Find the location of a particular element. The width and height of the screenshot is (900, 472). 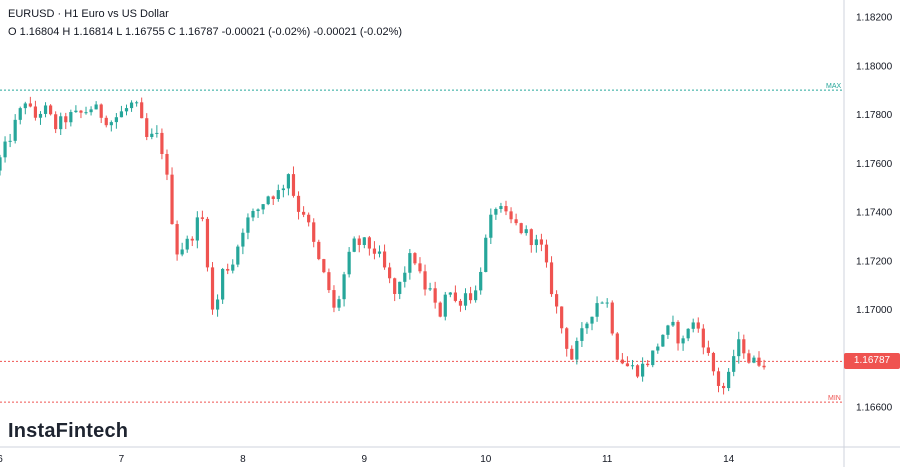

y-tick-label: 1.17200 is located at coordinates (874, 261).